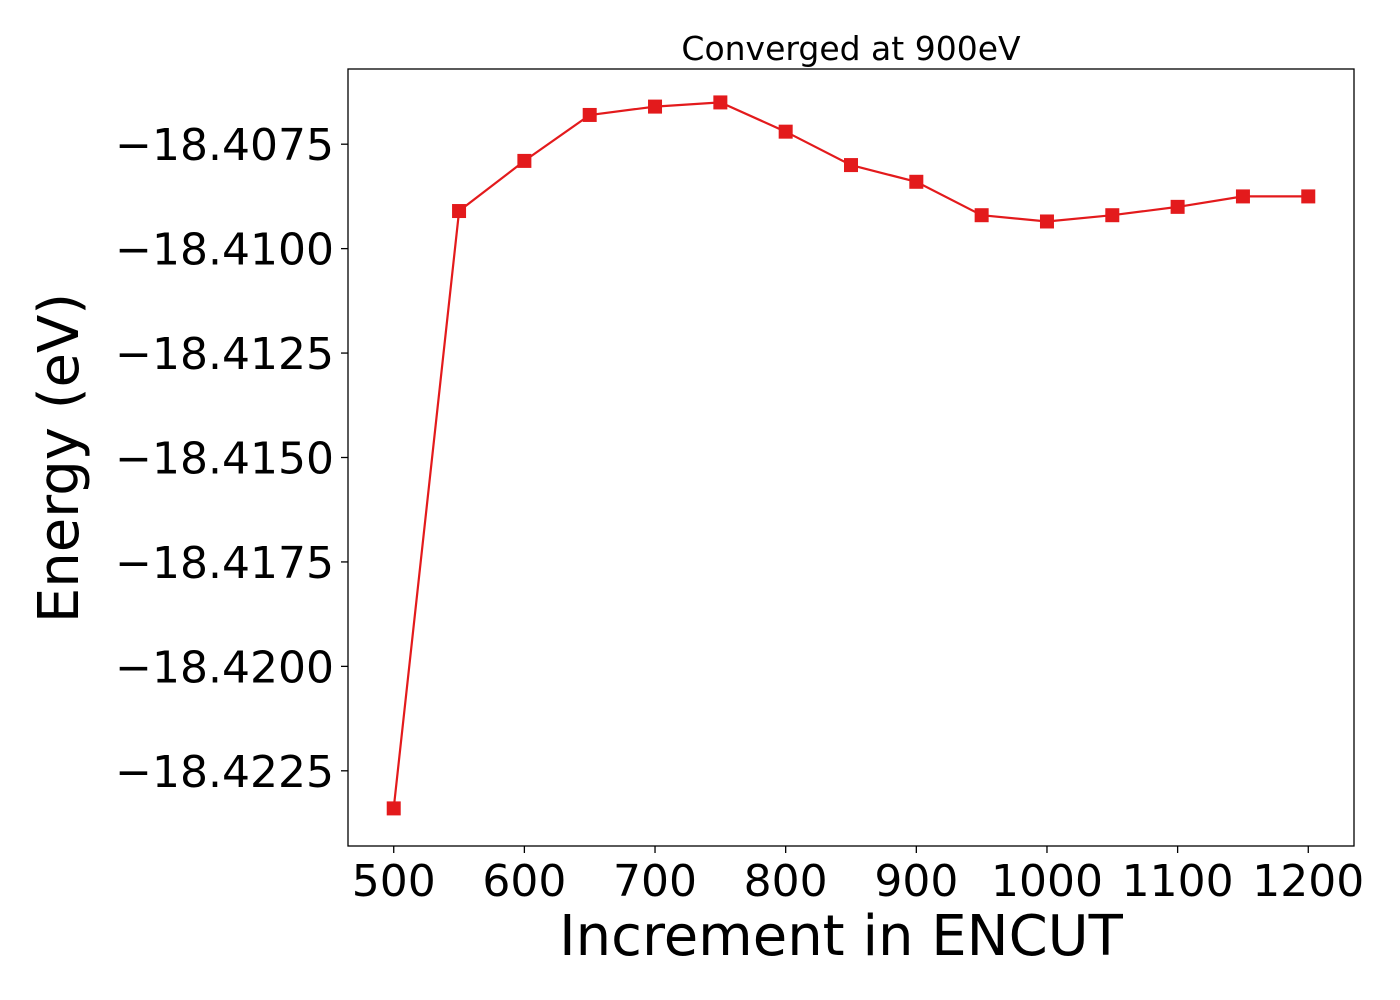 The width and height of the screenshot is (1400, 1000). I want to click on y-tick-label: −18.4125, so click(224, 354).